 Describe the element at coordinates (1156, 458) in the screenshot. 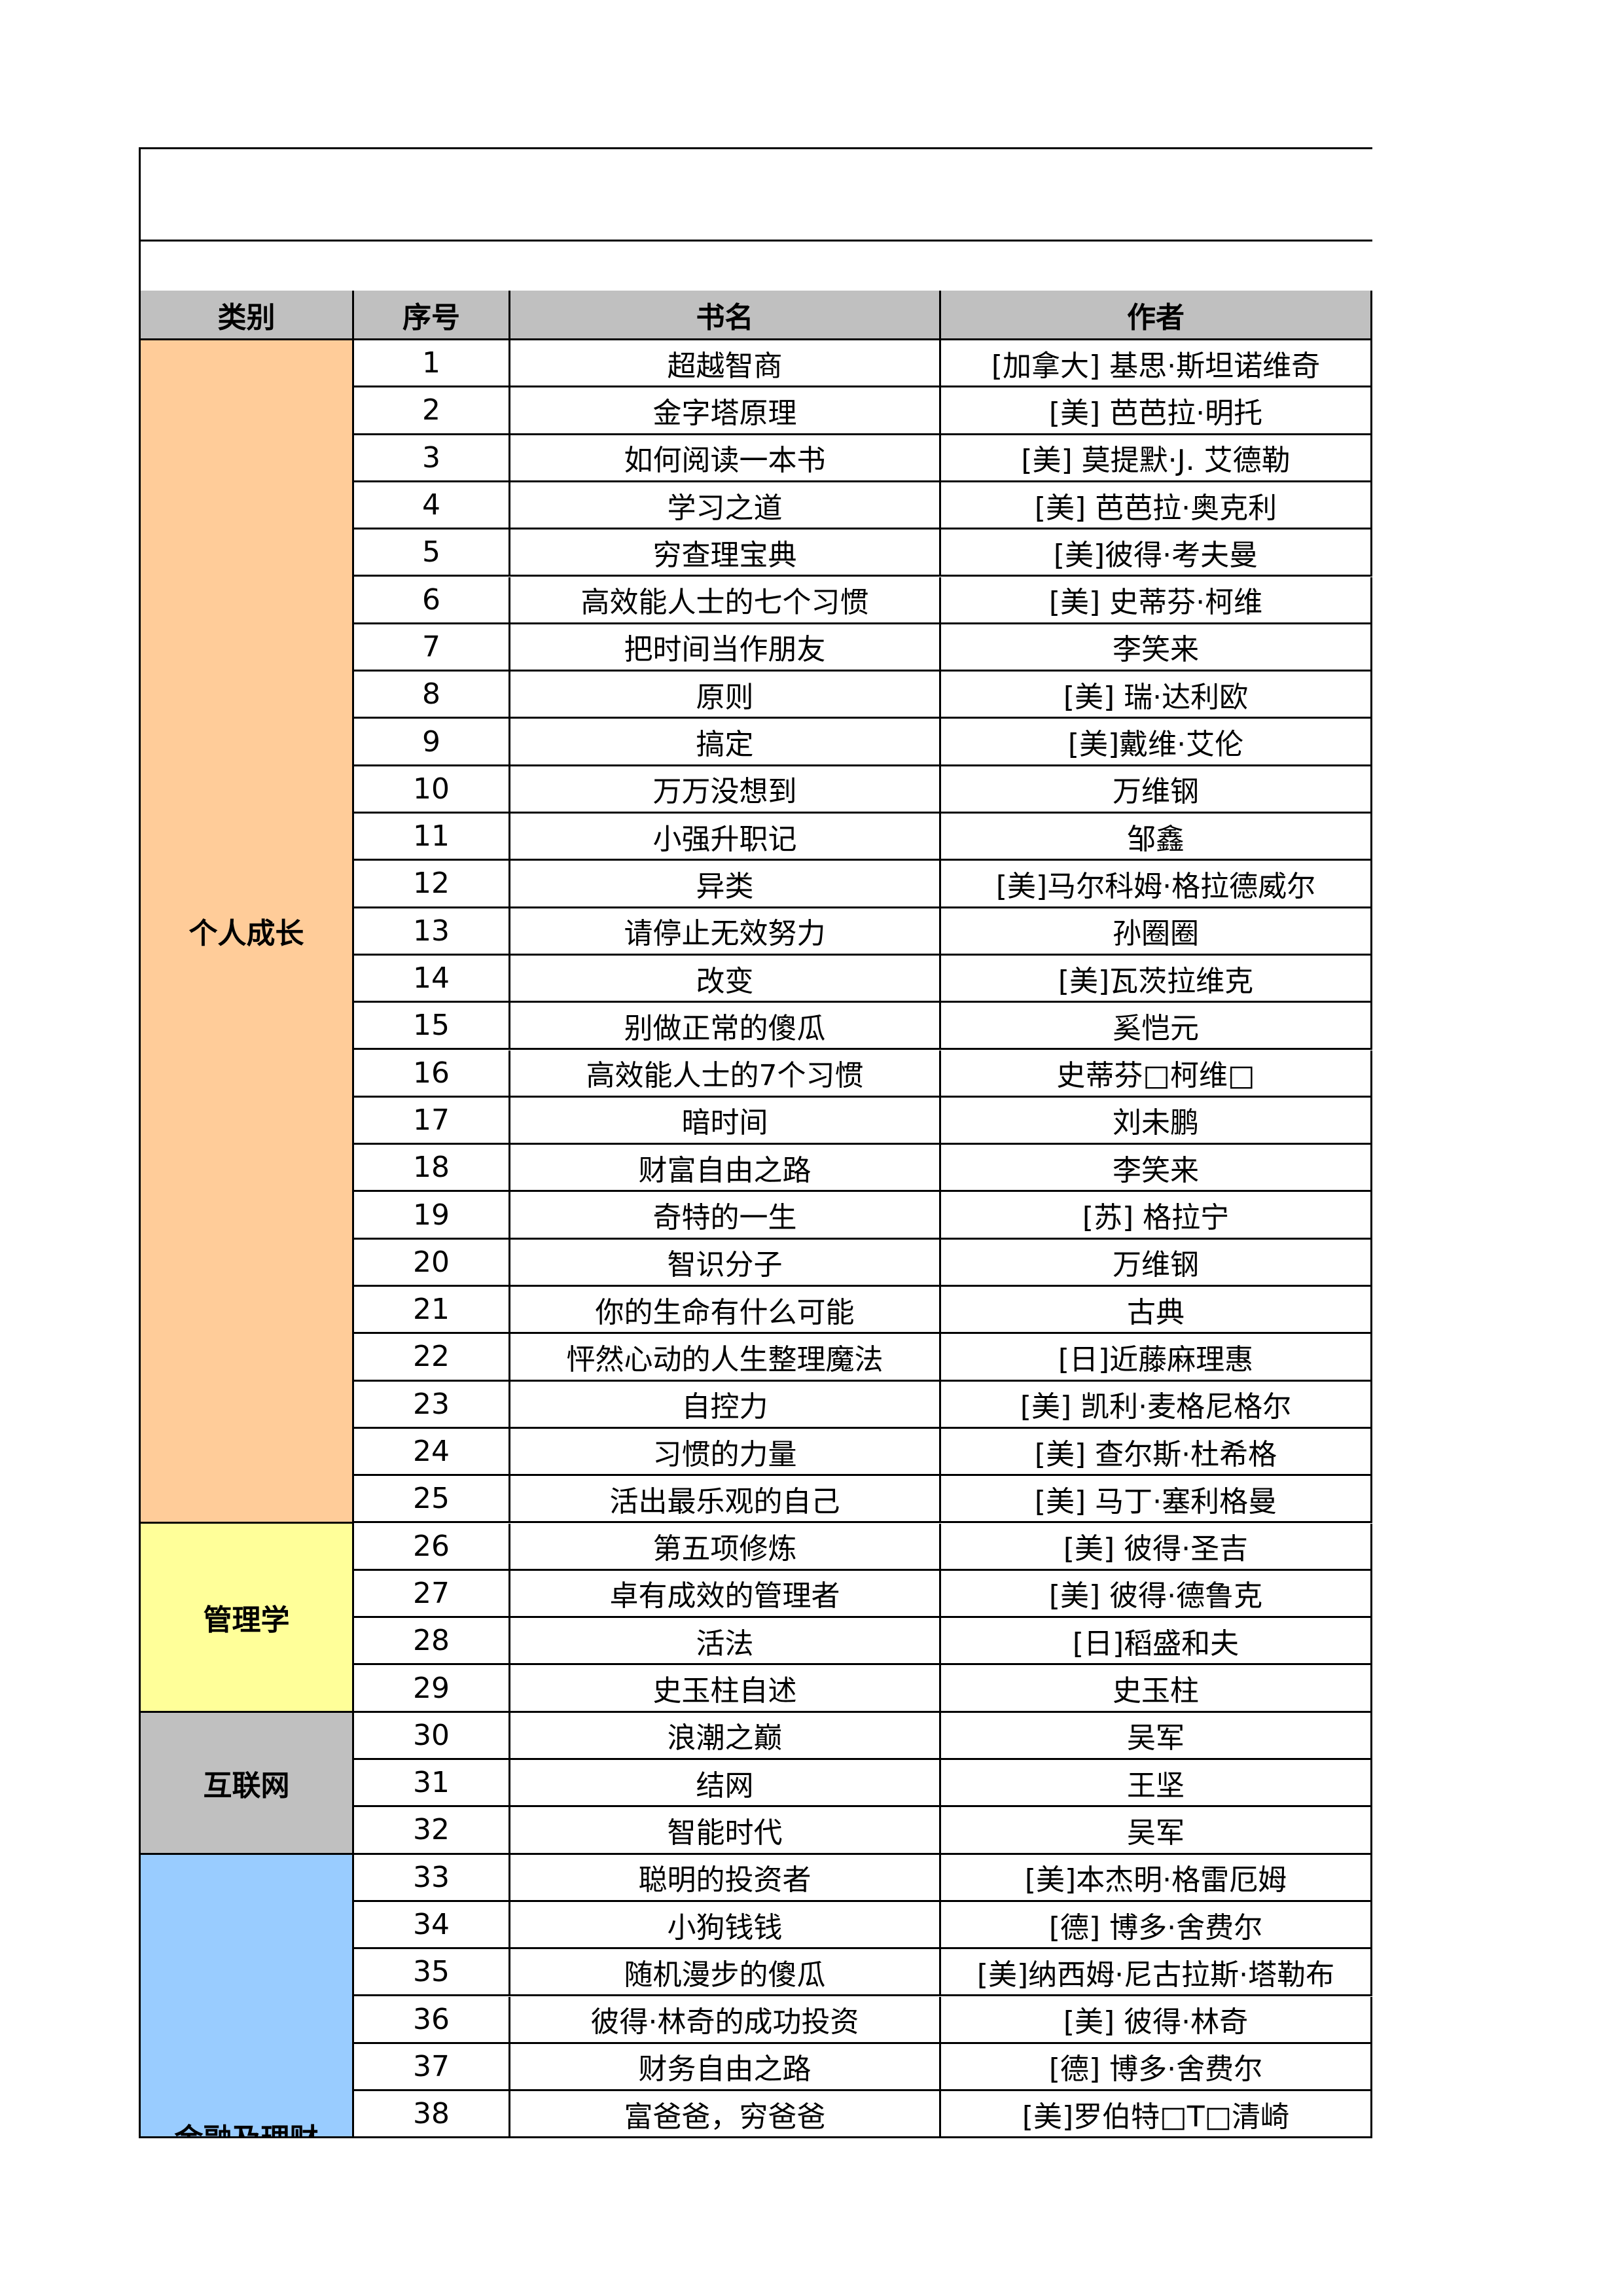

I see `book-author: [美] 莫提默·J. 艾德勒` at that location.